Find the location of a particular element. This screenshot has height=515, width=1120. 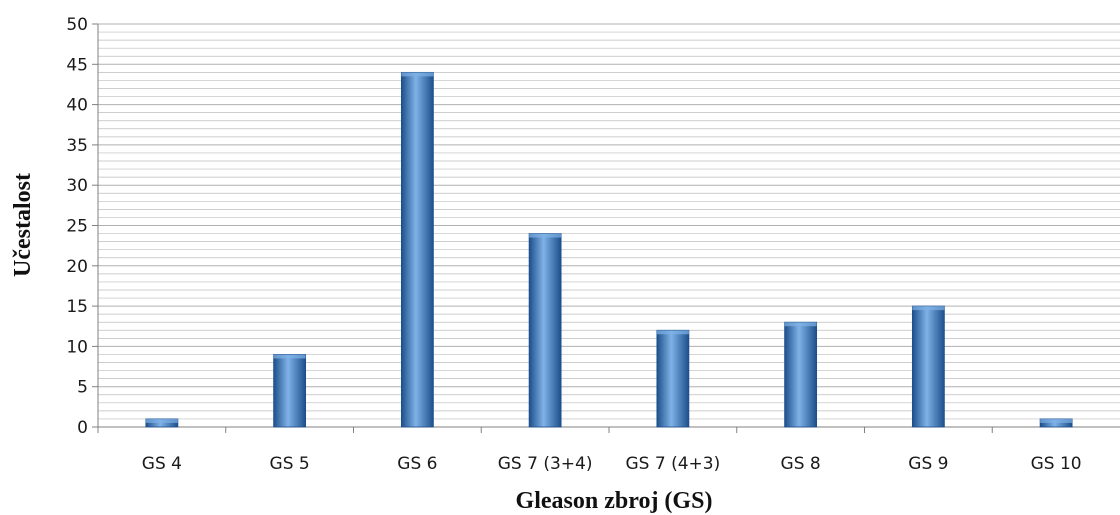

y-tick-labels: 0 5 10 15 20 25 30 35 40 45 50 is located at coordinates (82, 226).